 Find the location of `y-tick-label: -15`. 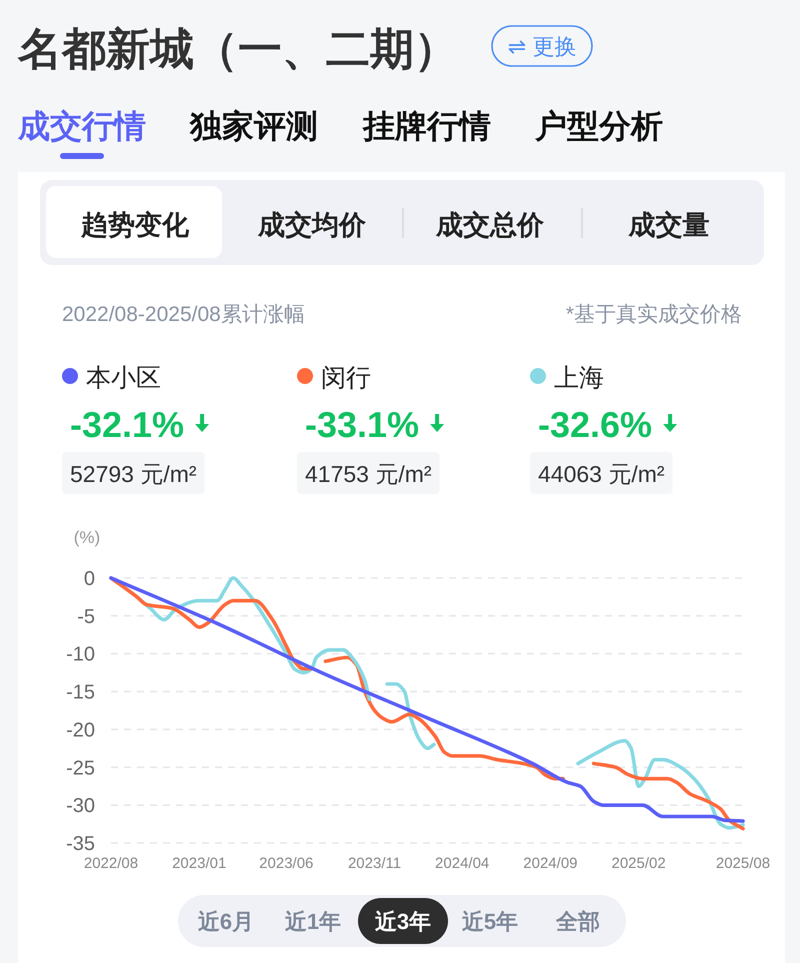

y-tick-label: -15 is located at coordinates (80, 693).